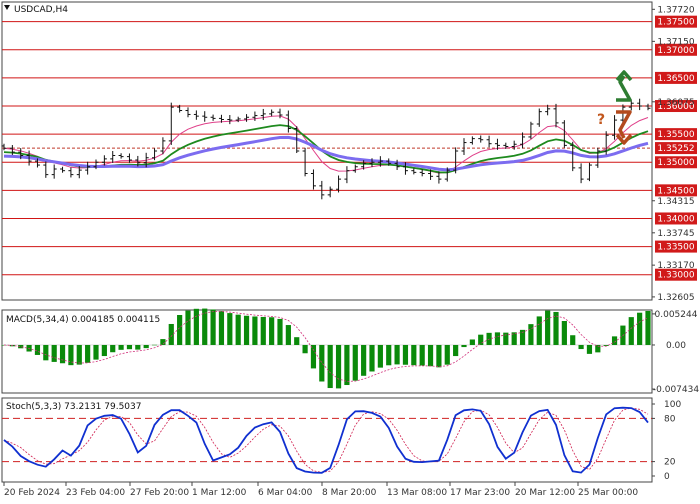  Describe the element at coordinates (624, 124) in the screenshot. I see `forecast-down-arrow` at that location.